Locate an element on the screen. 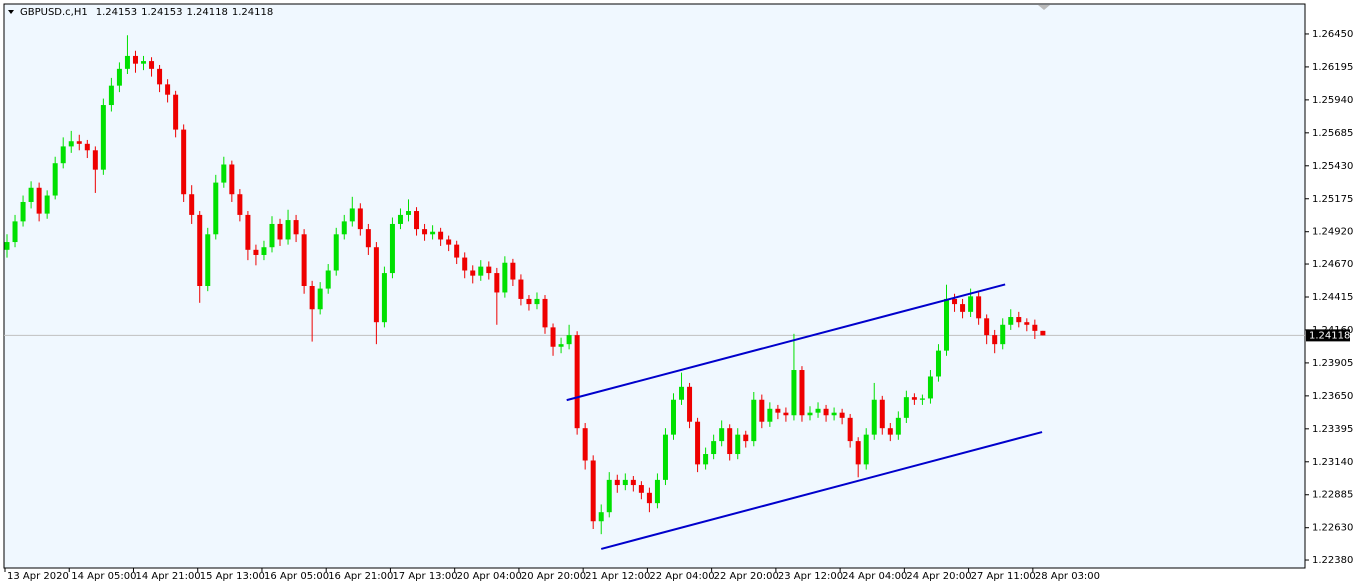  x-tick-label: 14 Apr 05:00 is located at coordinates (103, 576).